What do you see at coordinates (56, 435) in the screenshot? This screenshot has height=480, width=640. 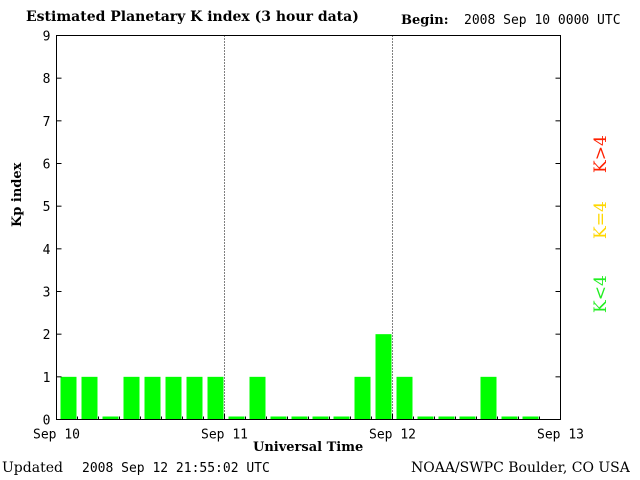 I see `x-tick-label: Sep 10` at bounding box center [56, 435].